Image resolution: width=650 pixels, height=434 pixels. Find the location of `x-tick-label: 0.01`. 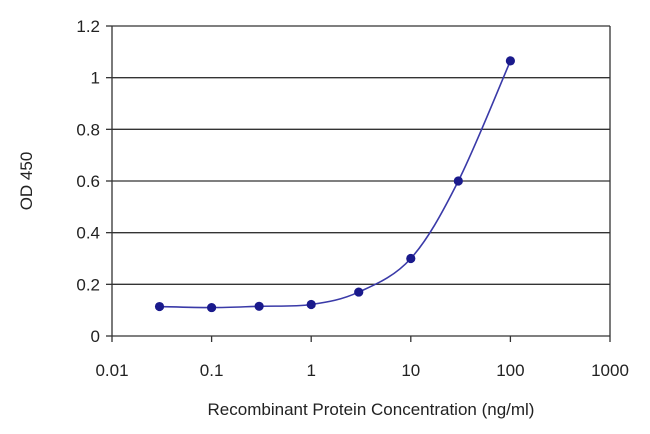

x-tick-label: 0.01 is located at coordinates (111, 370).